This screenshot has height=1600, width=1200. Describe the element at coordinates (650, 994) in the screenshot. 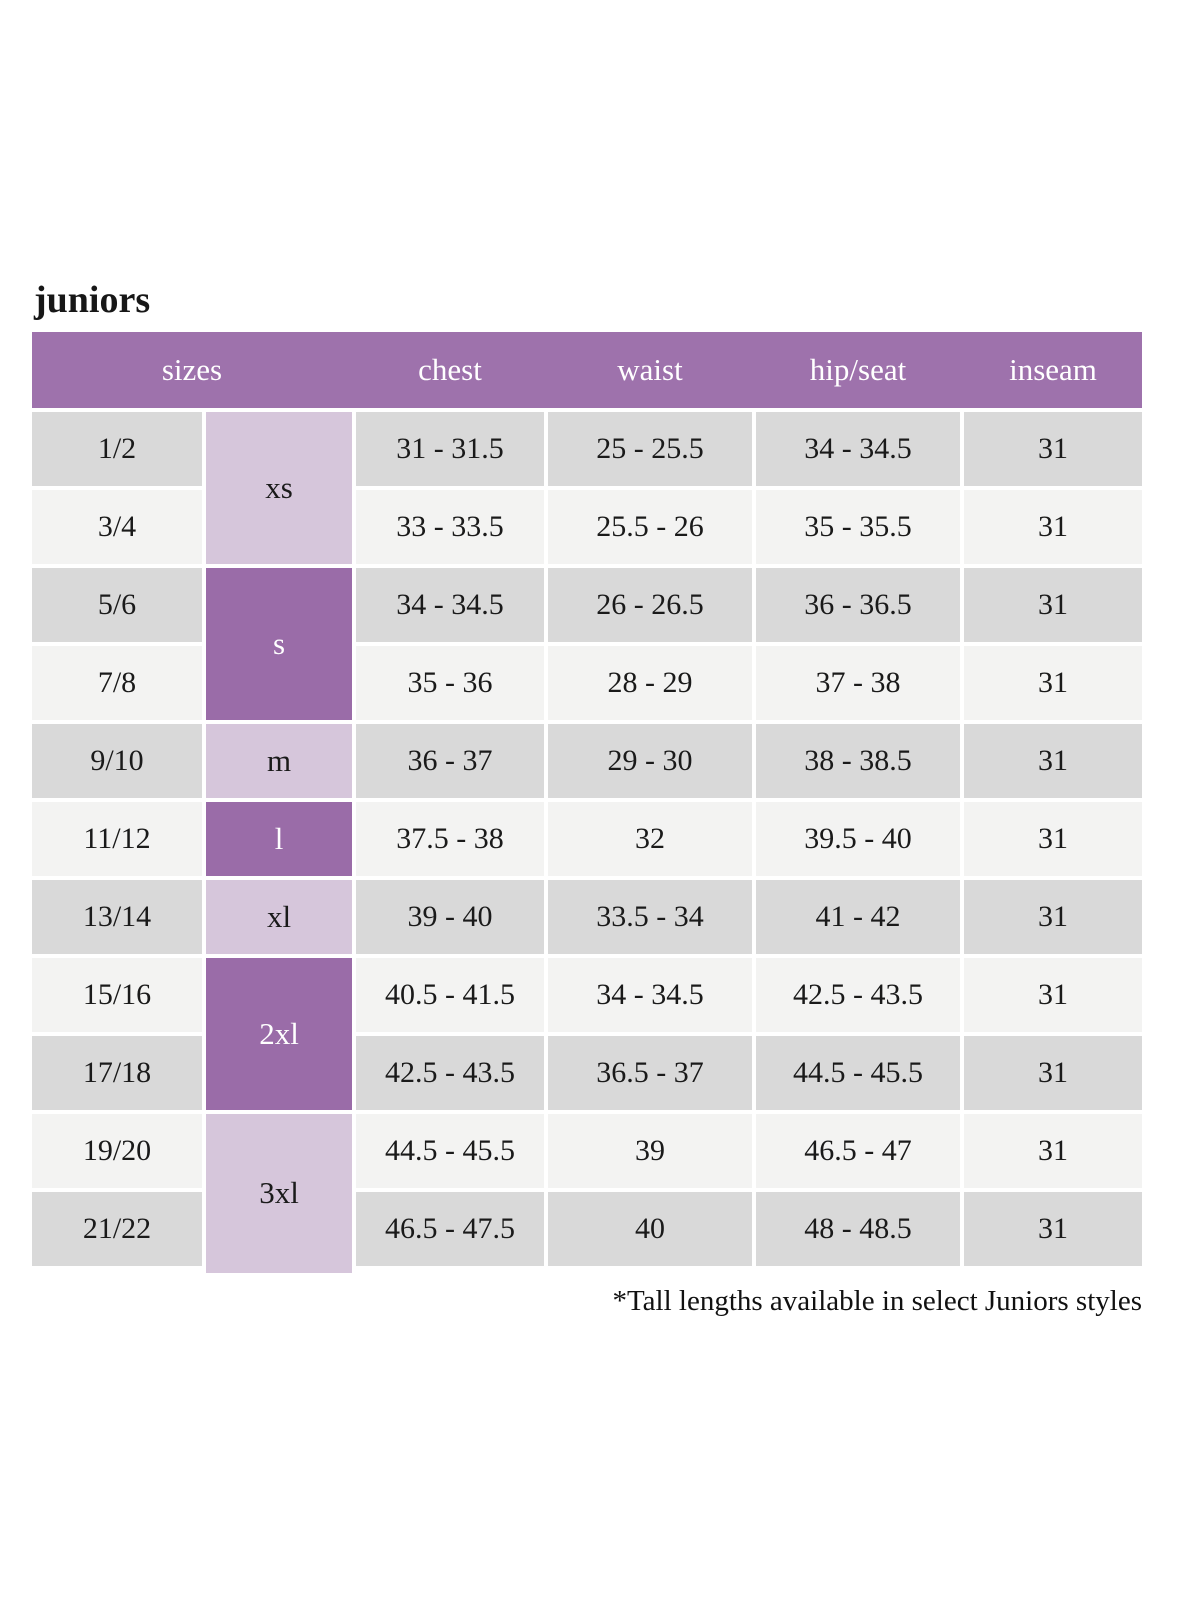

I see `cell-waist: 34 - 34.5` at that location.